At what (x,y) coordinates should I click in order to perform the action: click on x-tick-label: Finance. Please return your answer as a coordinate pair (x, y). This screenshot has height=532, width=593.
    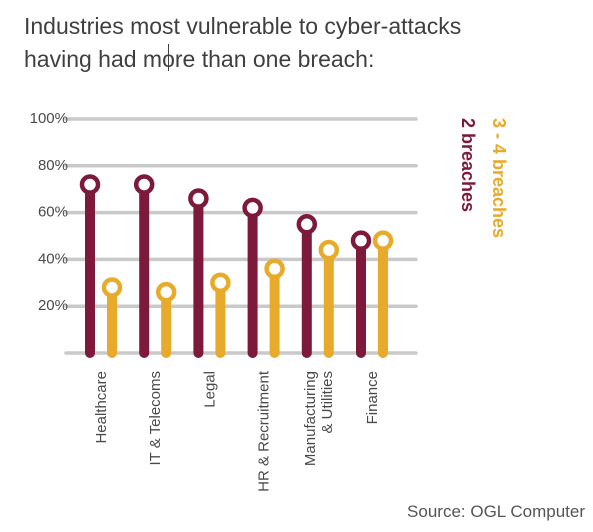
    Looking at the image, I should click on (372, 397).